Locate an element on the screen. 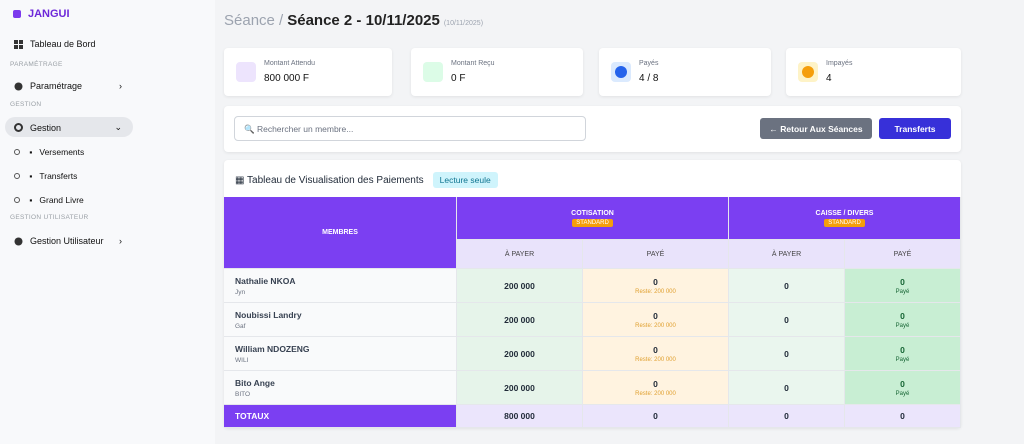 Image resolution: width=1024 pixels, height=444 pixels. brand: JANGUI is located at coordinates (49, 14).